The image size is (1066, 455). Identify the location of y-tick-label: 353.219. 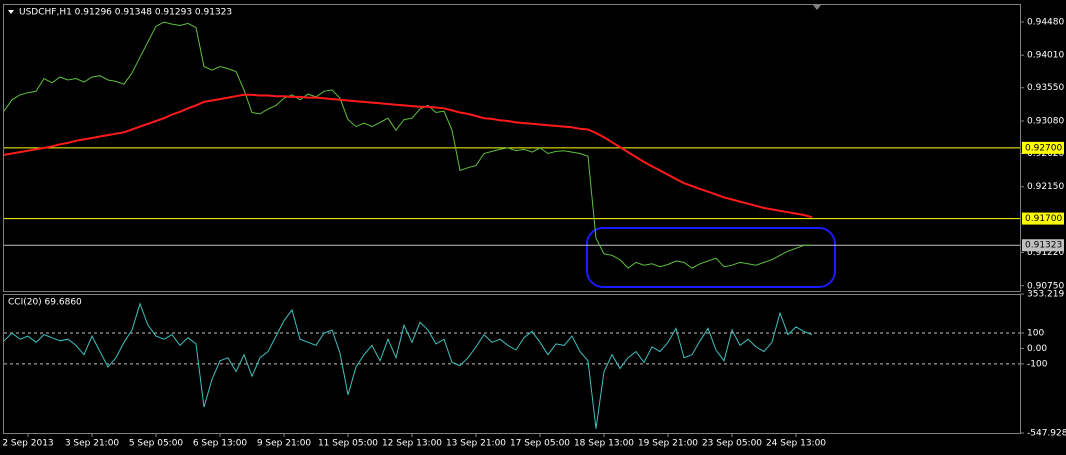
(1045, 295).